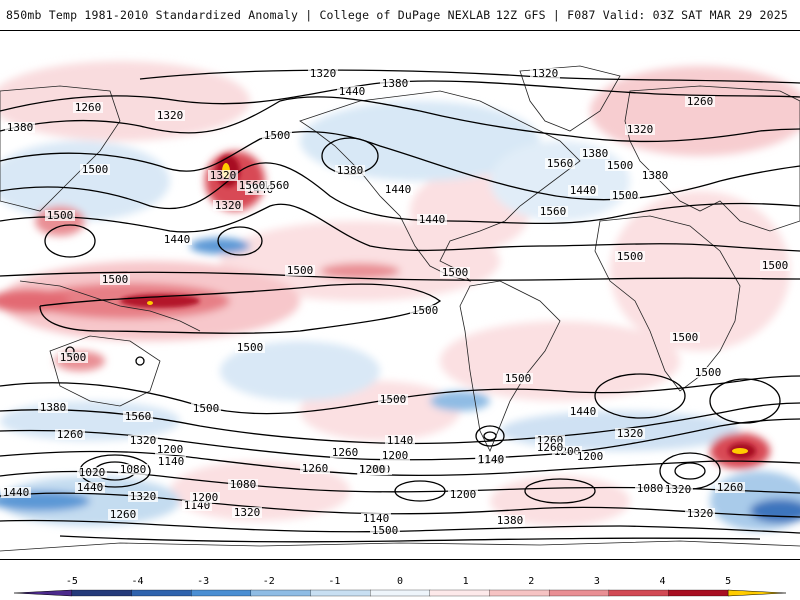 This screenshot has width=800, height=600. Describe the element at coordinates (150, 303) in the screenshot. I see `extreme-warm-core-tropics` at that location.